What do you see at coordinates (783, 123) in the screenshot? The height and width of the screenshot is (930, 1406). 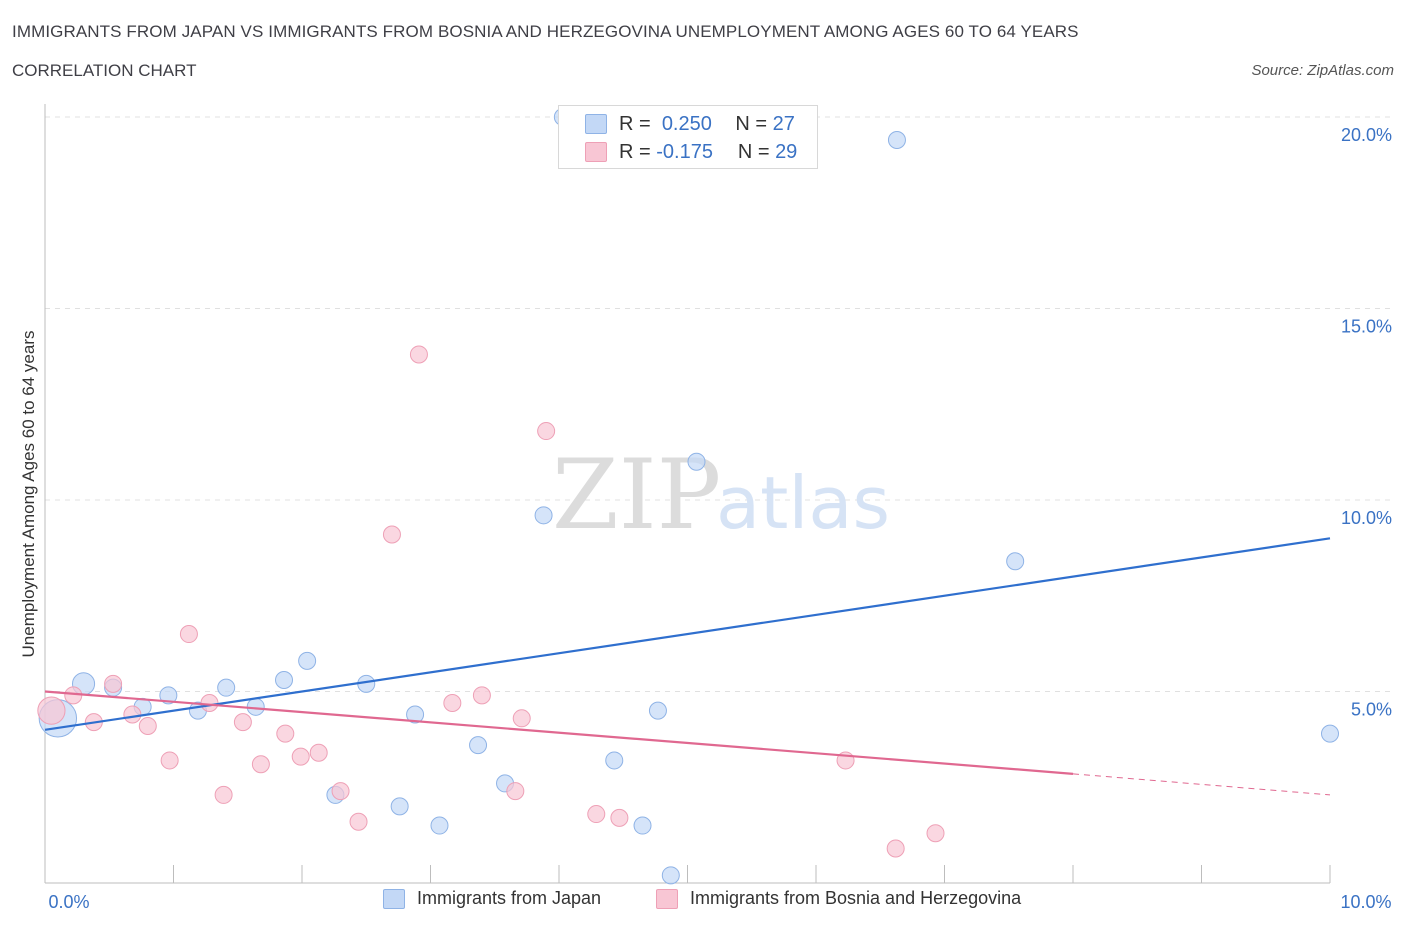 I see `n-value-japan: 27` at bounding box center [783, 123].